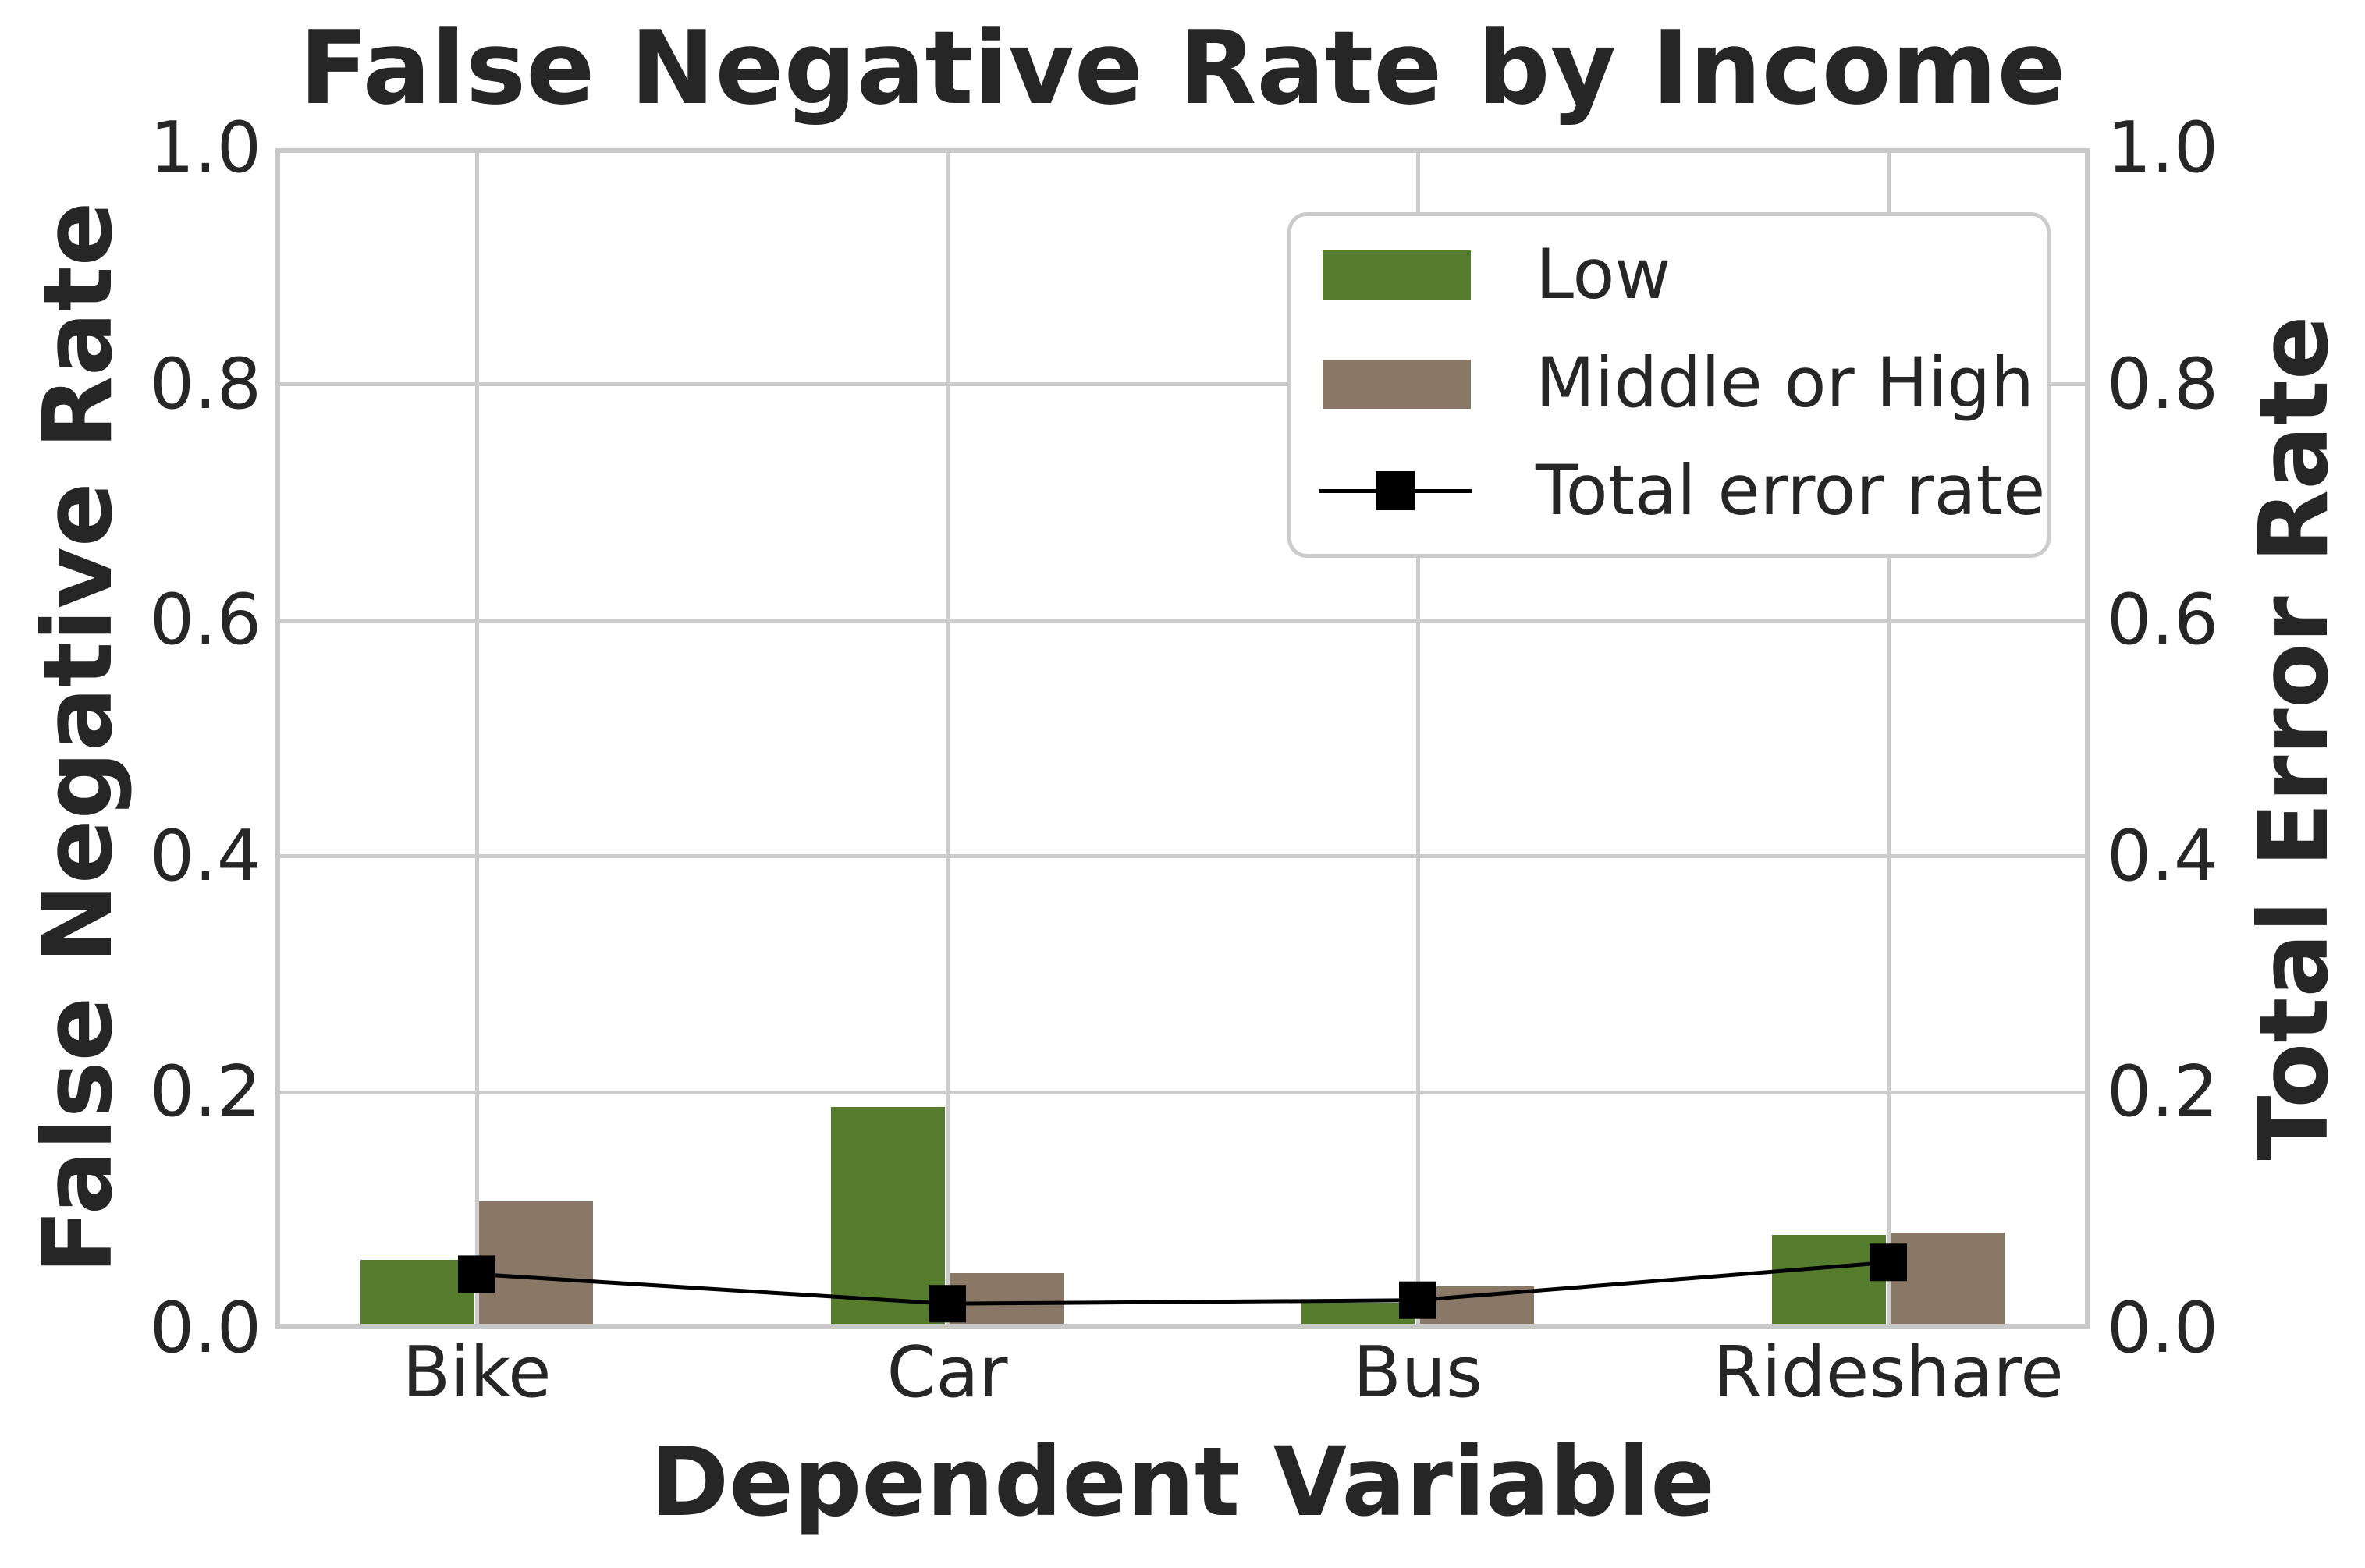 The height and width of the screenshot is (1568, 2365). I want to click on legend-label-middle-or-high: Middle or High, so click(1785, 383).